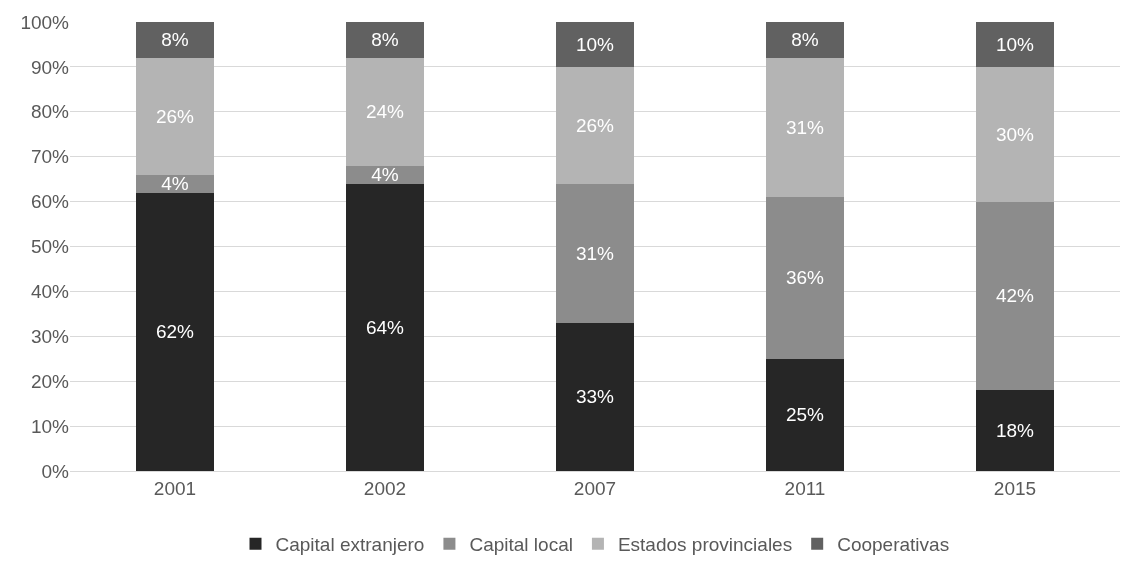 The image size is (1135, 575). I want to click on x-tick-label: 2002, so click(385, 488).